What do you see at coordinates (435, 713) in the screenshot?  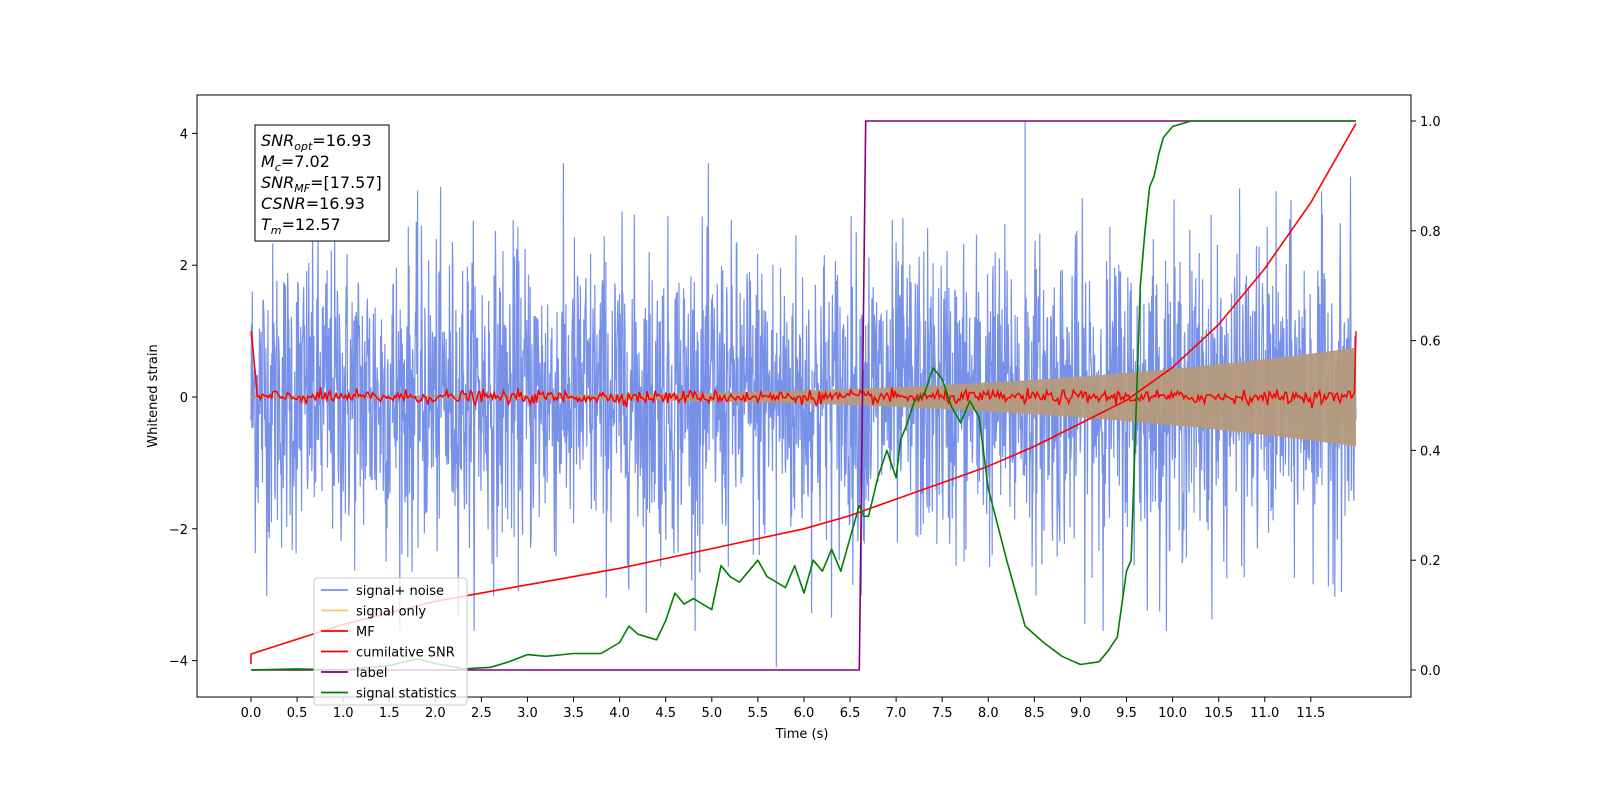 I see `x-tick-label: 2.0` at bounding box center [435, 713].